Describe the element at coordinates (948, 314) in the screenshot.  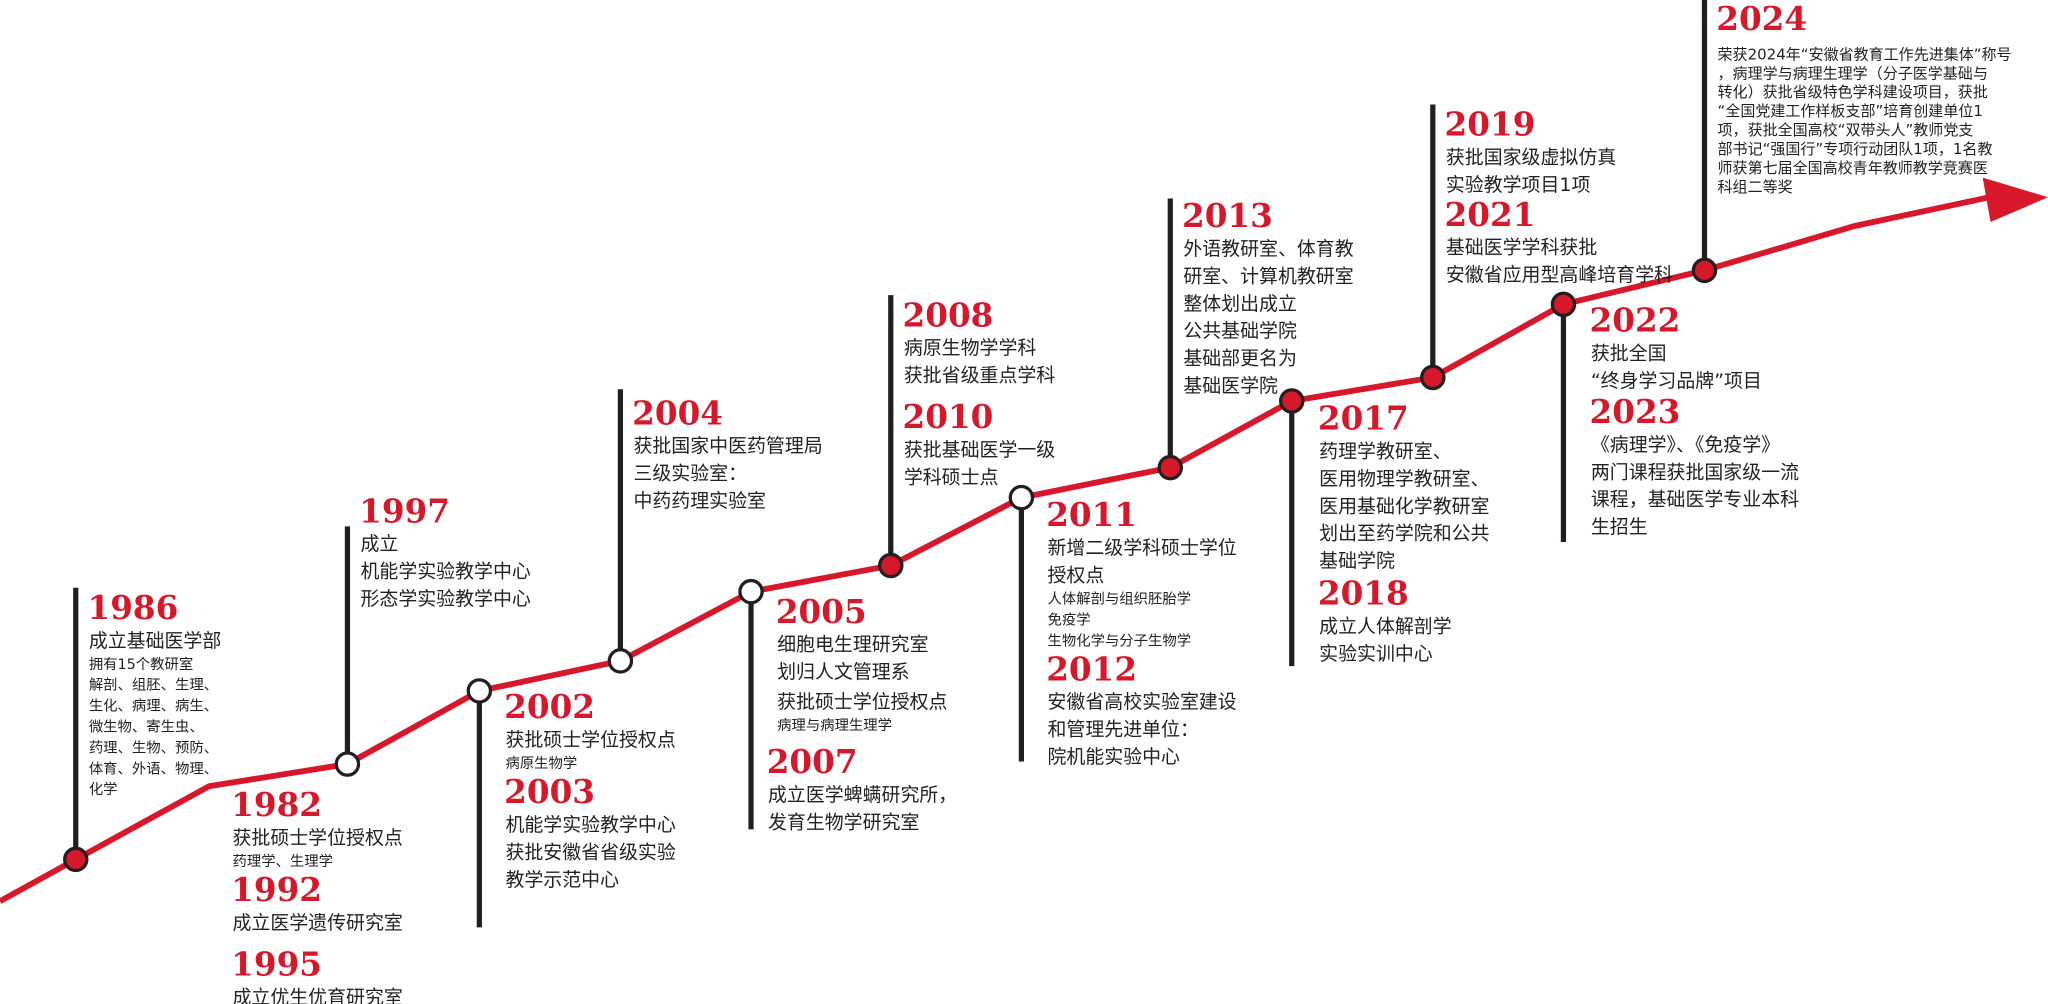
I see `year: 2008` at that location.